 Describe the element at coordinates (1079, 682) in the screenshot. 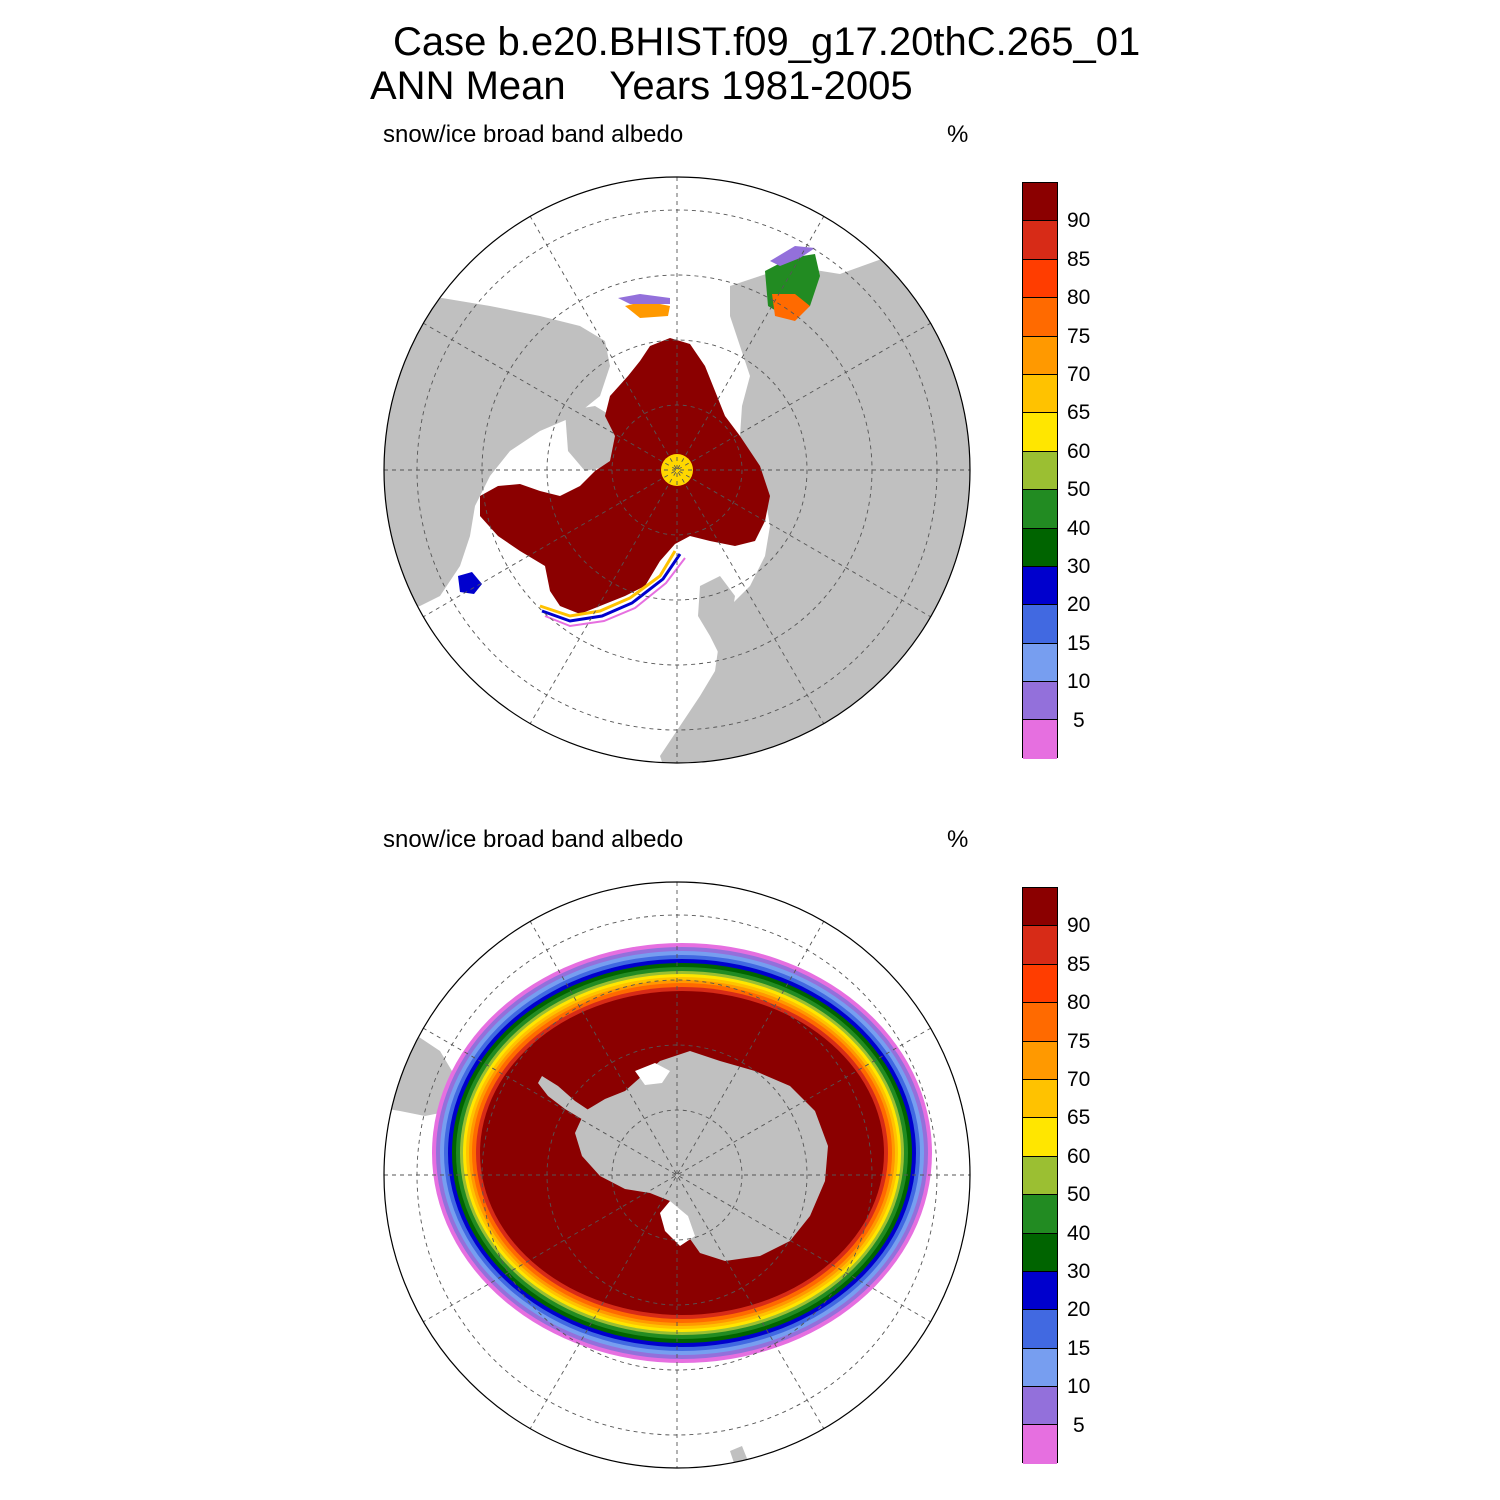

I see `north-colorbar-tick-label: 10` at that location.